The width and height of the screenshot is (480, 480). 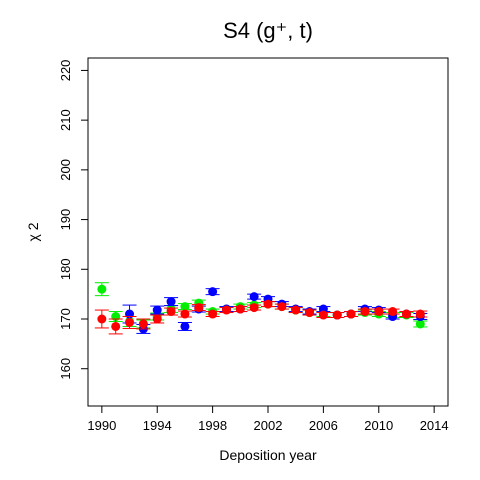 What do you see at coordinates (268, 425) in the screenshot?
I see `x-tick-label: 2002` at bounding box center [268, 425].